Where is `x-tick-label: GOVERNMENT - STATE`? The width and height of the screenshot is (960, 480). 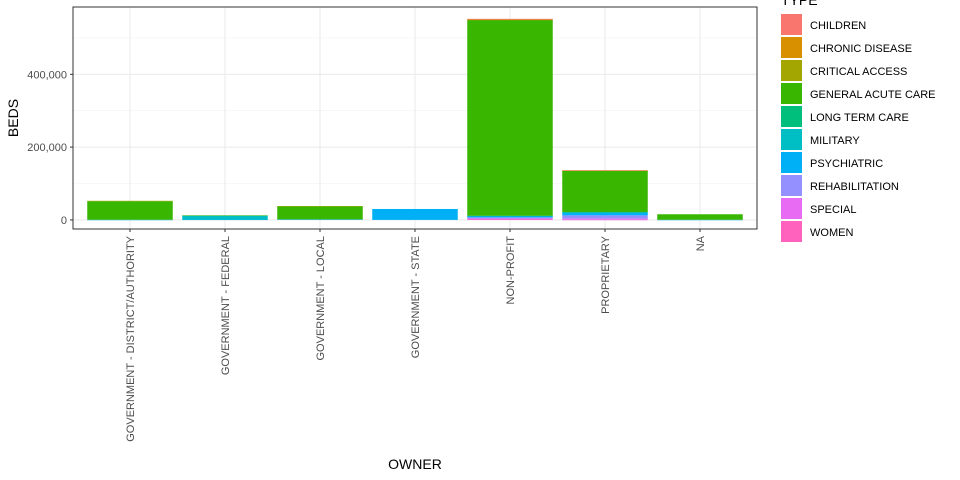
x-tick-label: GOVERNMENT - STATE is located at coordinates (416, 297).